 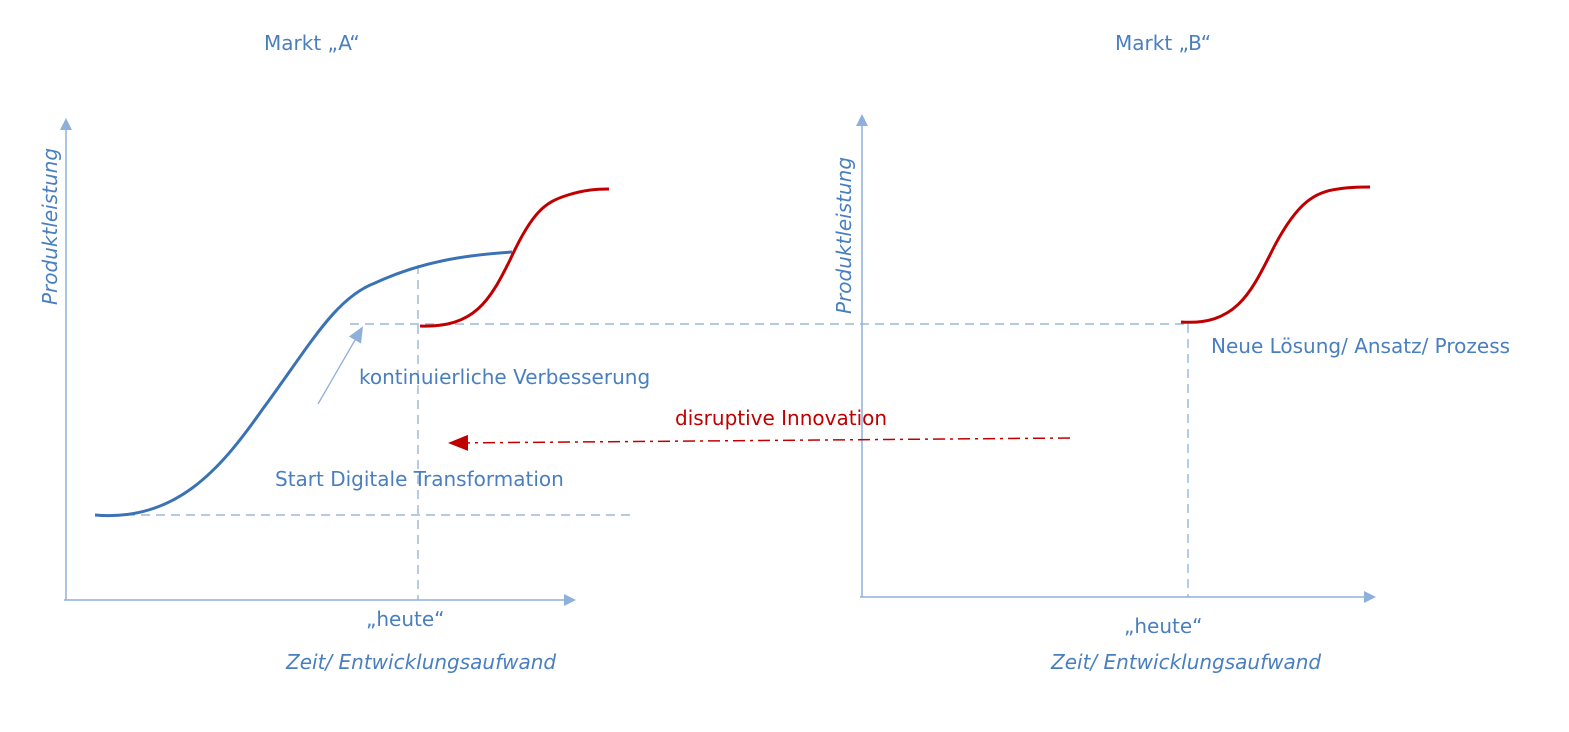 What do you see at coordinates (1361, 346) in the screenshot?
I see `annotation-new-solution: Neue Lösung/ Ansatz/ Prozess` at bounding box center [1361, 346].